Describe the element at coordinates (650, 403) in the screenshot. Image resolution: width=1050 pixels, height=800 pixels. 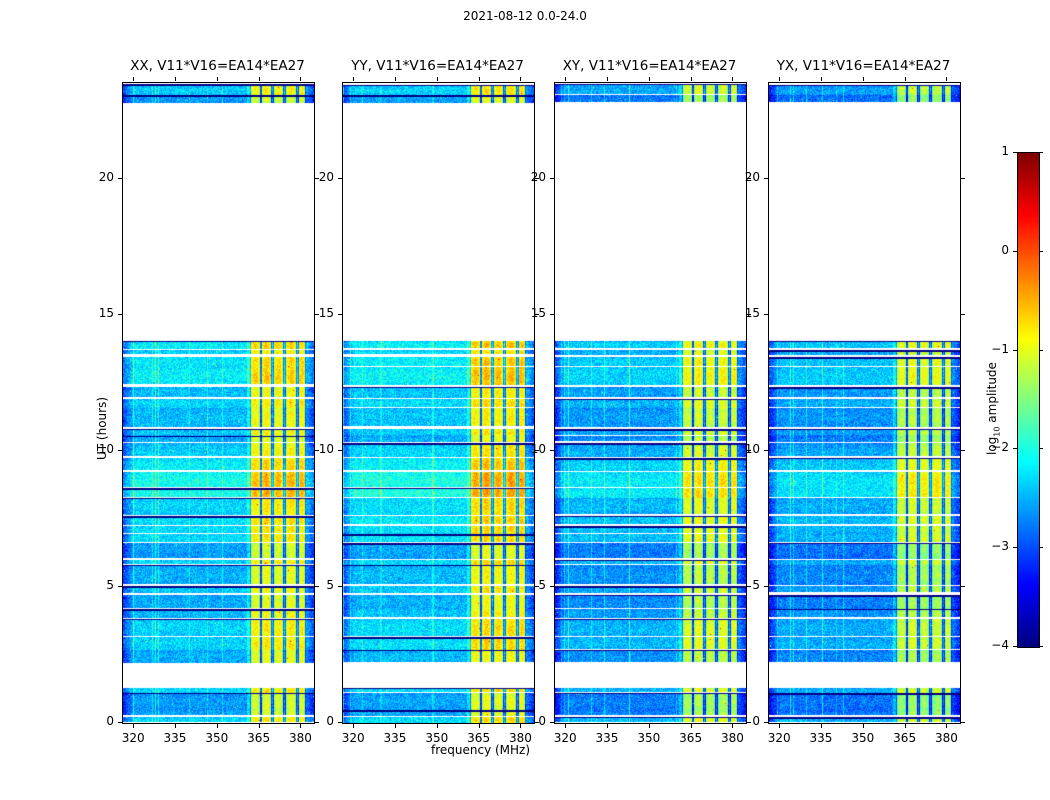
I see `waterfall-panel-xy` at that location.